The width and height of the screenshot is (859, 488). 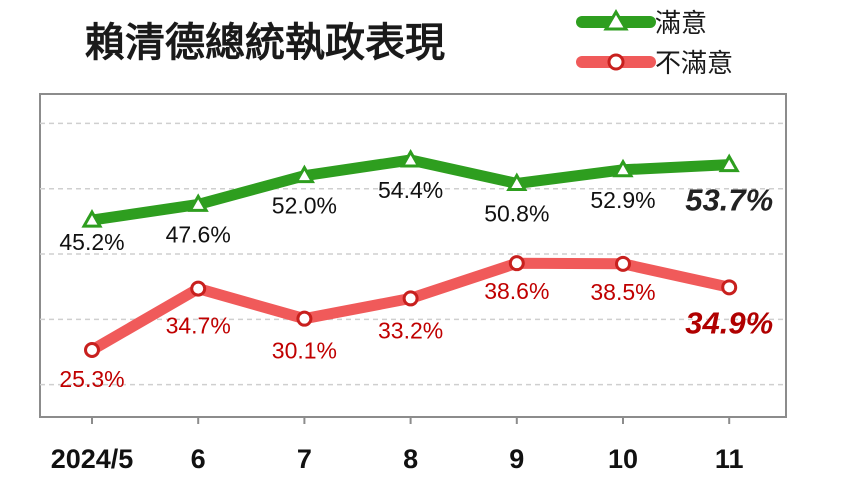 What do you see at coordinates (616, 20) in the screenshot?
I see `legend-satisfied-marker` at bounding box center [616, 20].